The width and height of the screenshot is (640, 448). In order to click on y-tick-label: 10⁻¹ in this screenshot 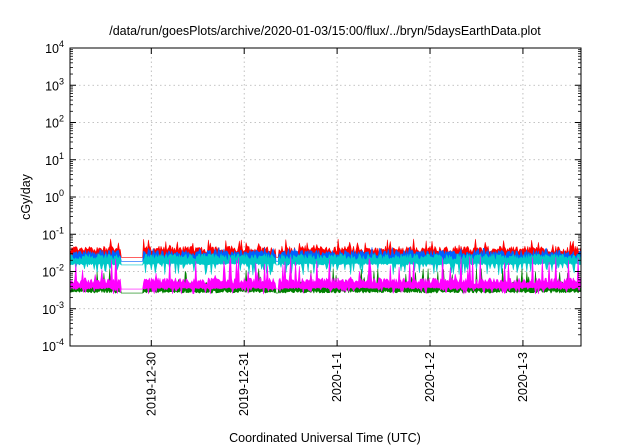, I will do `click(53, 233)`.